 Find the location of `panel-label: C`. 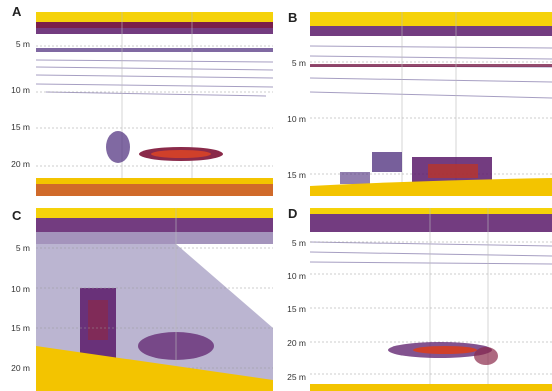

panel-label: C is located at coordinates (17, 215).